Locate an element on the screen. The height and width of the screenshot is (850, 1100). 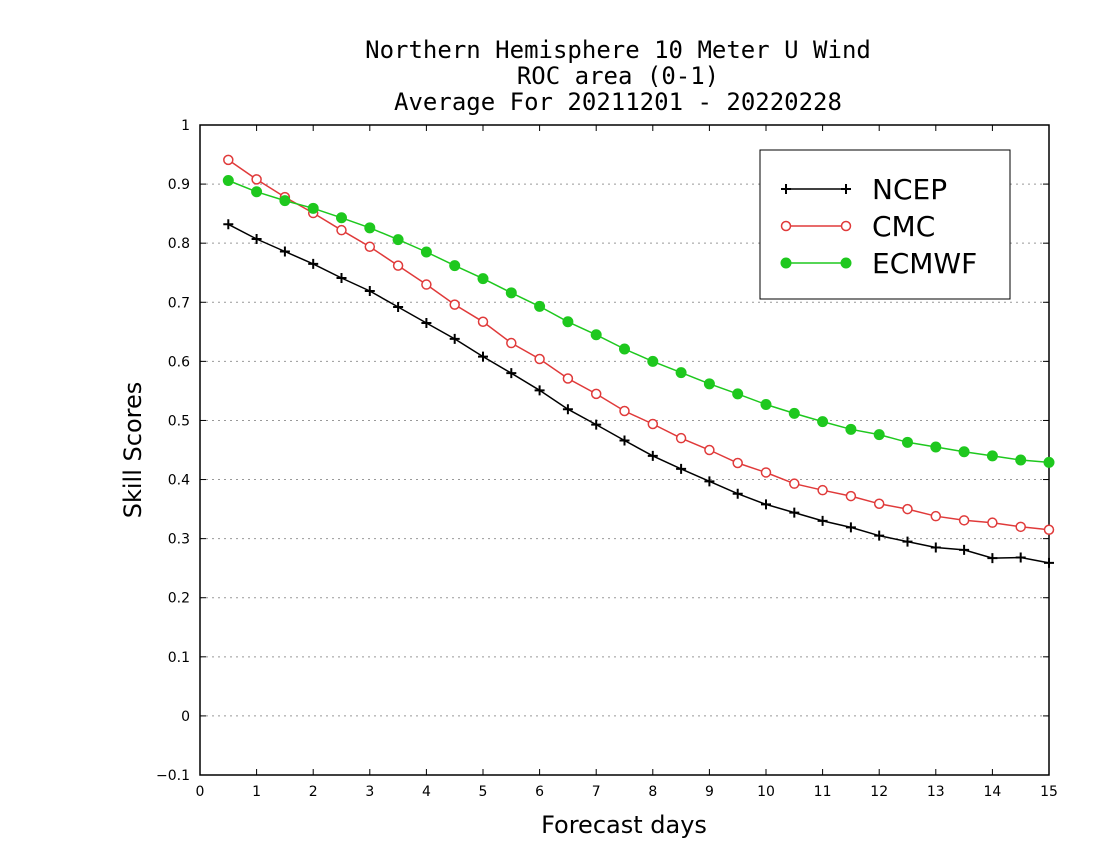
x-tick-label: 7 is located at coordinates (596, 792).